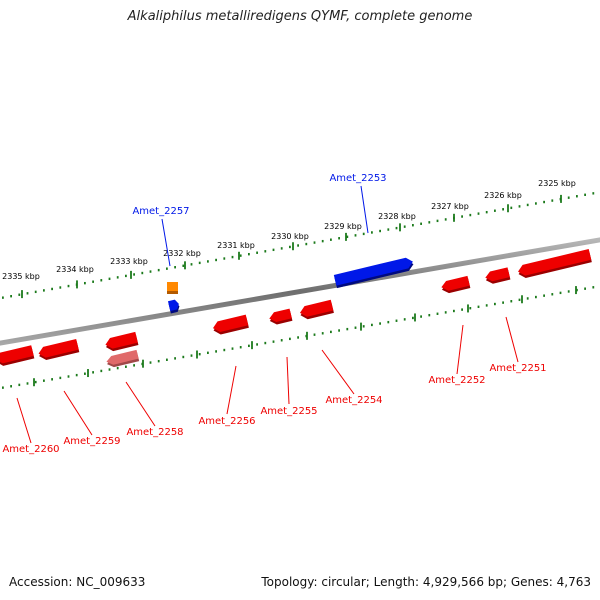  I want to click on gene-label: Amet_2252, so click(456, 380).